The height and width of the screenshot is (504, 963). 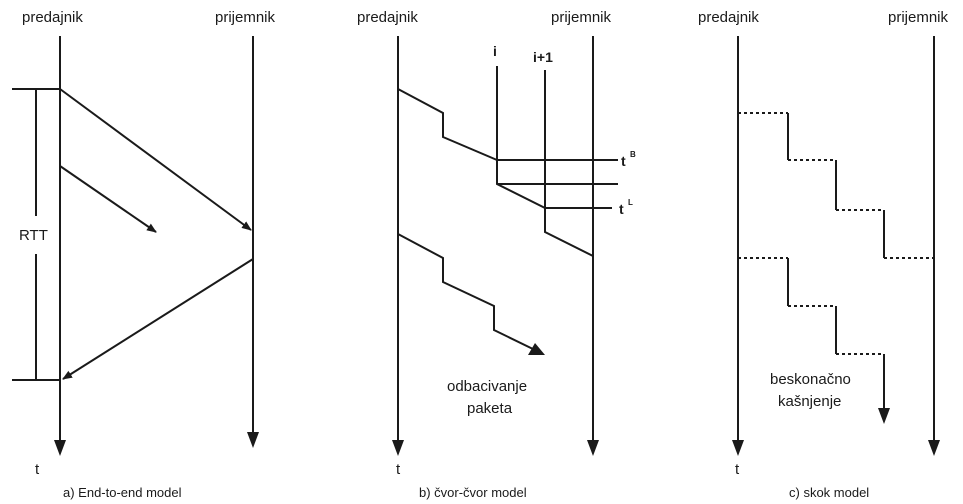 What do you see at coordinates (490, 408) in the screenshot?
I see `drop-label-line2: paketa` at bounding box center [490, 408].